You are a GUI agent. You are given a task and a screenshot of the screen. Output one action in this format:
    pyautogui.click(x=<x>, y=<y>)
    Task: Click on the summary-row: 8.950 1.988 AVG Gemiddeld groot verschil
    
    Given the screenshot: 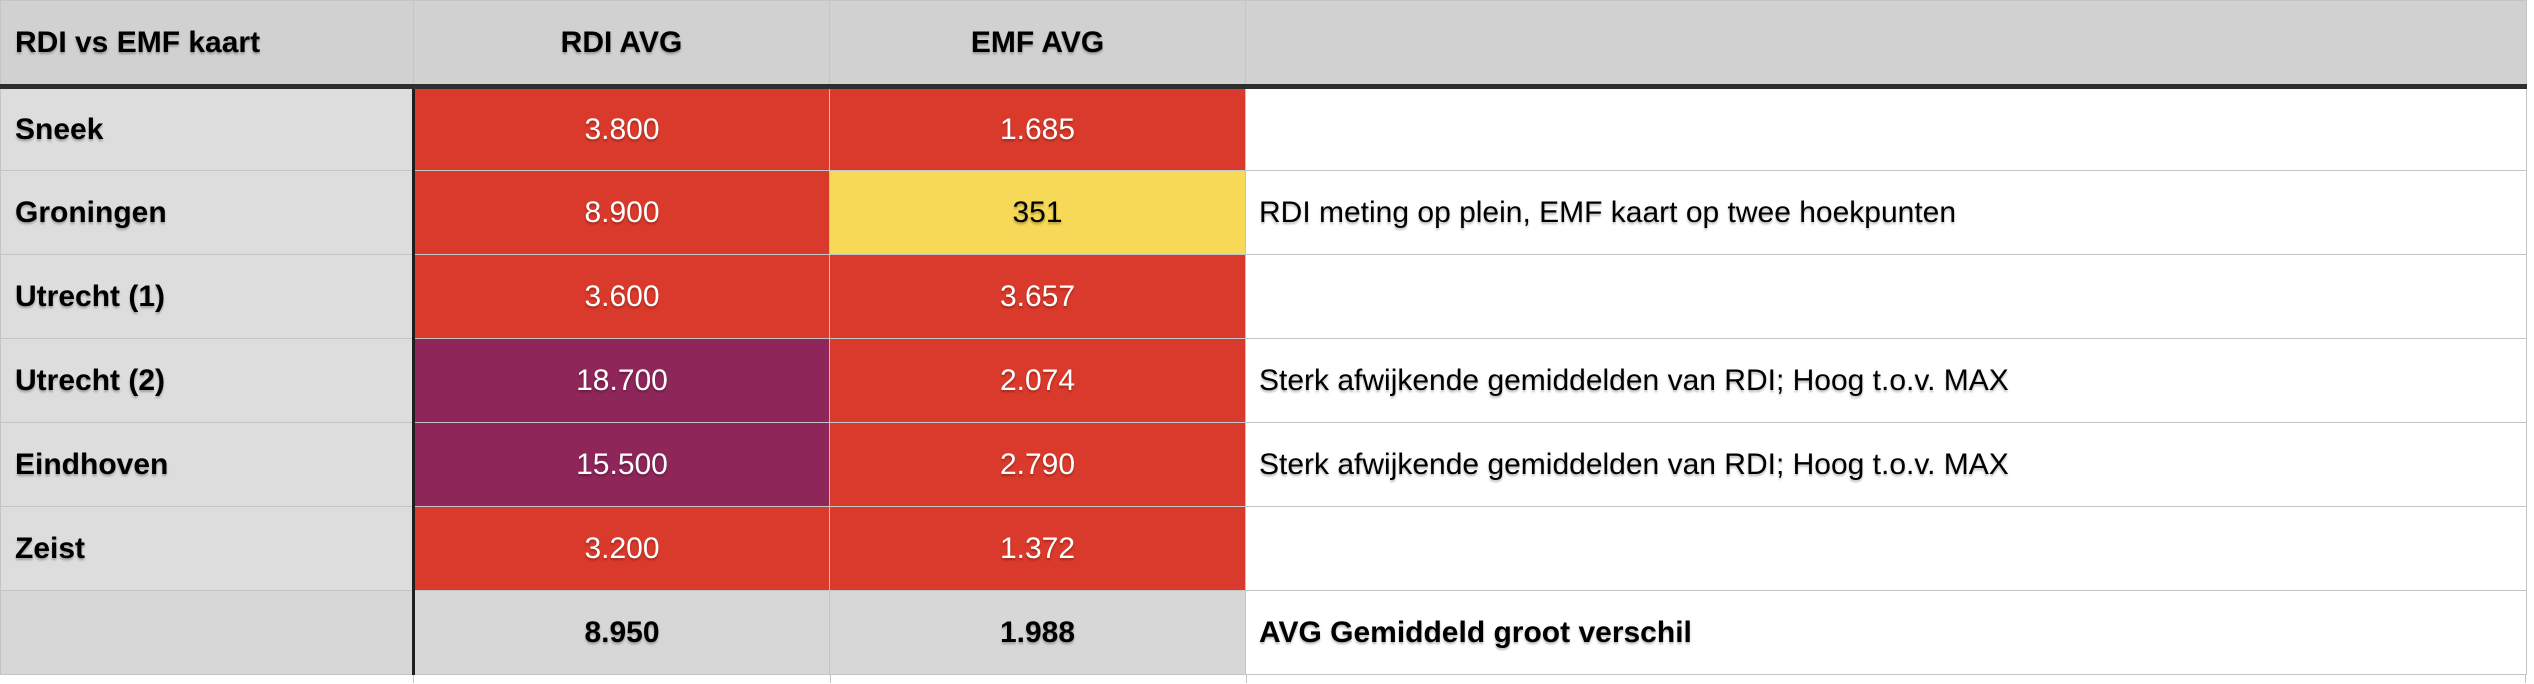 What is the action you would take?
    pyautogui.click(x=1263, y=632)
    